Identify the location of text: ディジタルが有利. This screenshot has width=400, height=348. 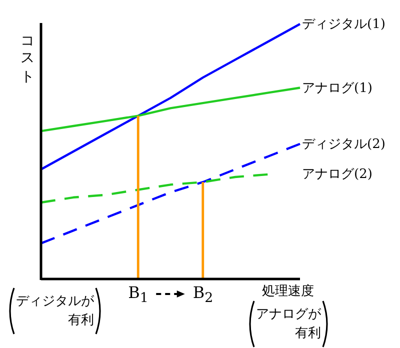
(54, 311).